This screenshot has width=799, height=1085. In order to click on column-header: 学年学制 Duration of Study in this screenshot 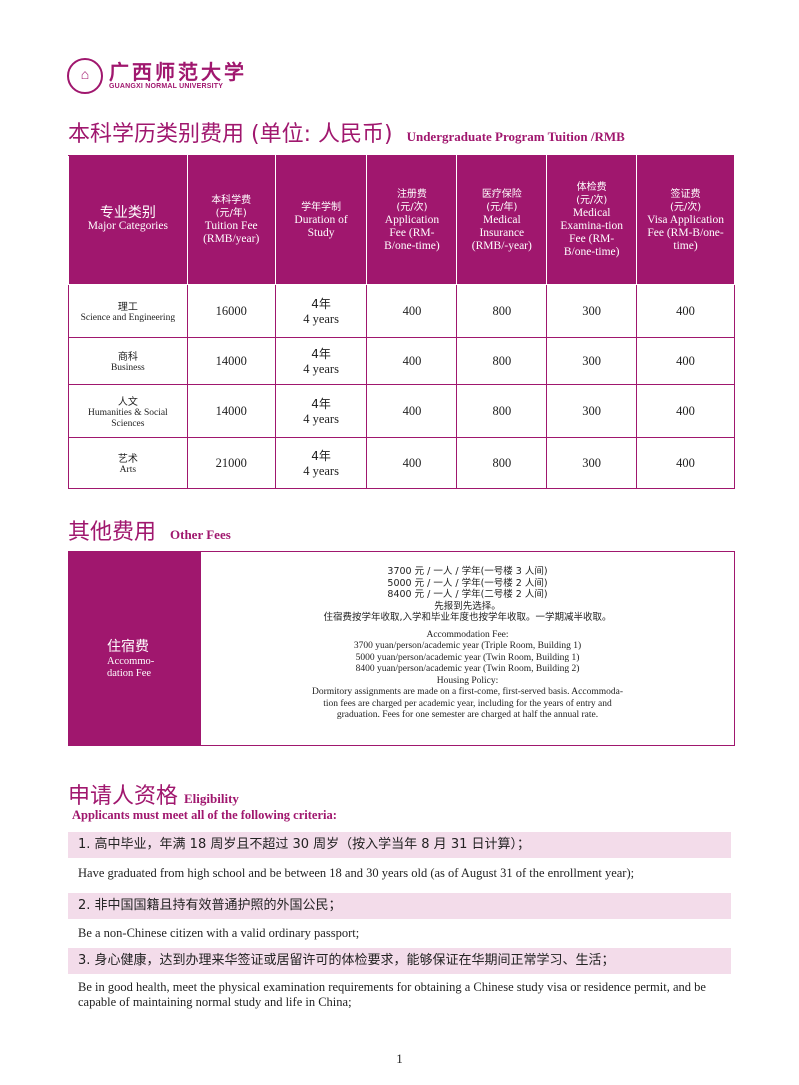, I will do `click(321, 220)`.